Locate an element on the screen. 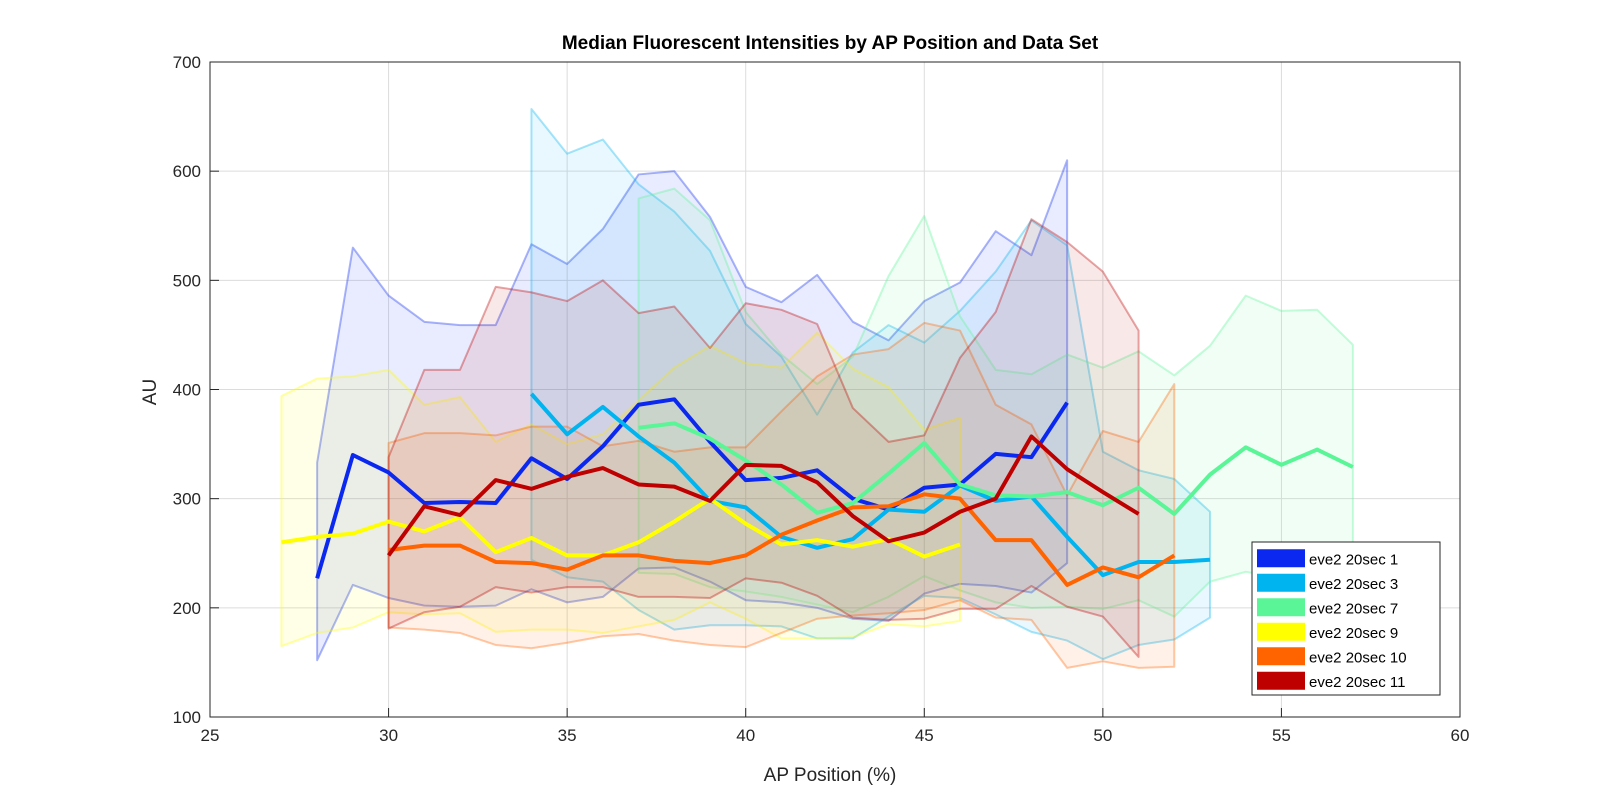 This screenshot has width=1601, height=800. x-tick-label: 25 is located at coordinates (210, 735).